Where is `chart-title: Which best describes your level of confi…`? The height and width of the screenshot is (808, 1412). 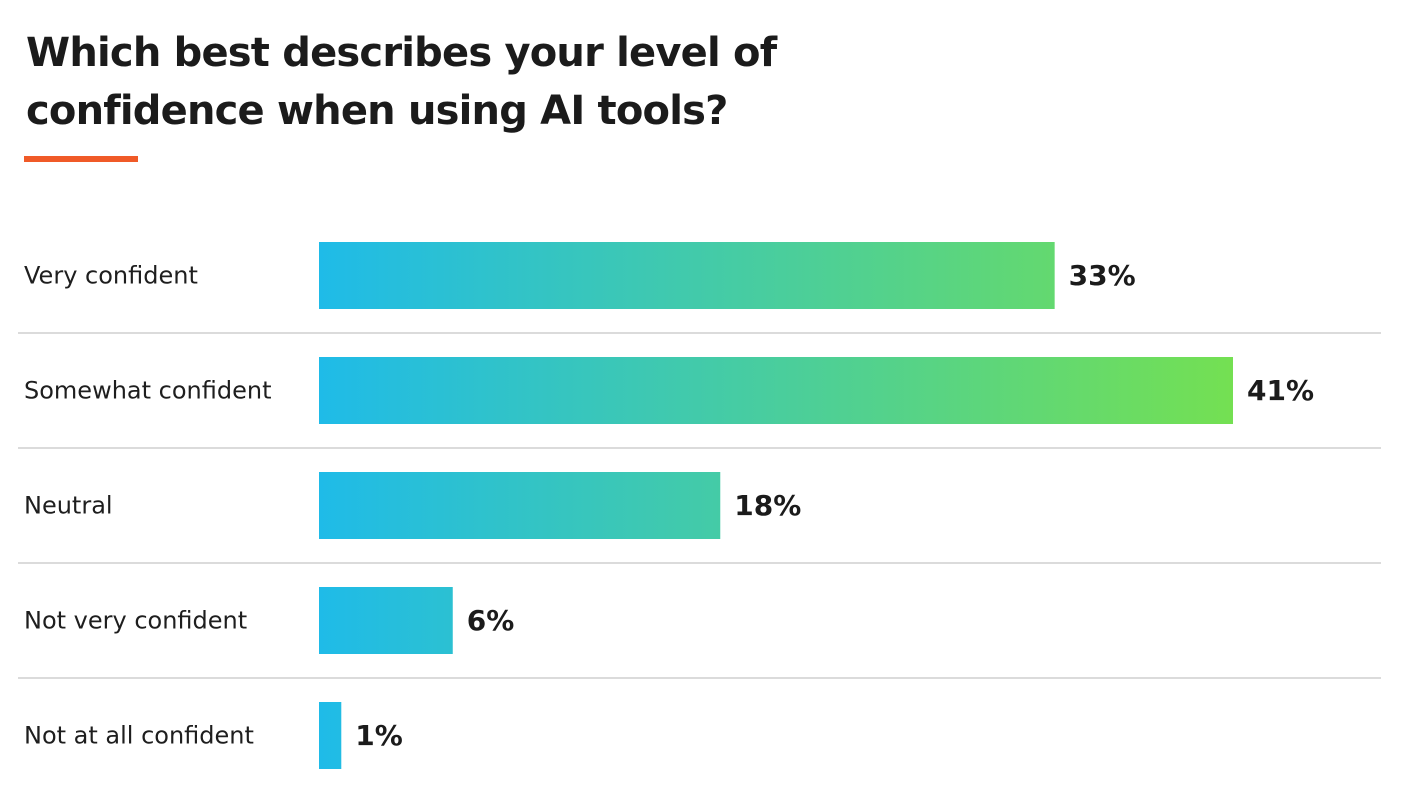
chart-title: Which best describes your level of confi… is located at coordinates (401, 82).